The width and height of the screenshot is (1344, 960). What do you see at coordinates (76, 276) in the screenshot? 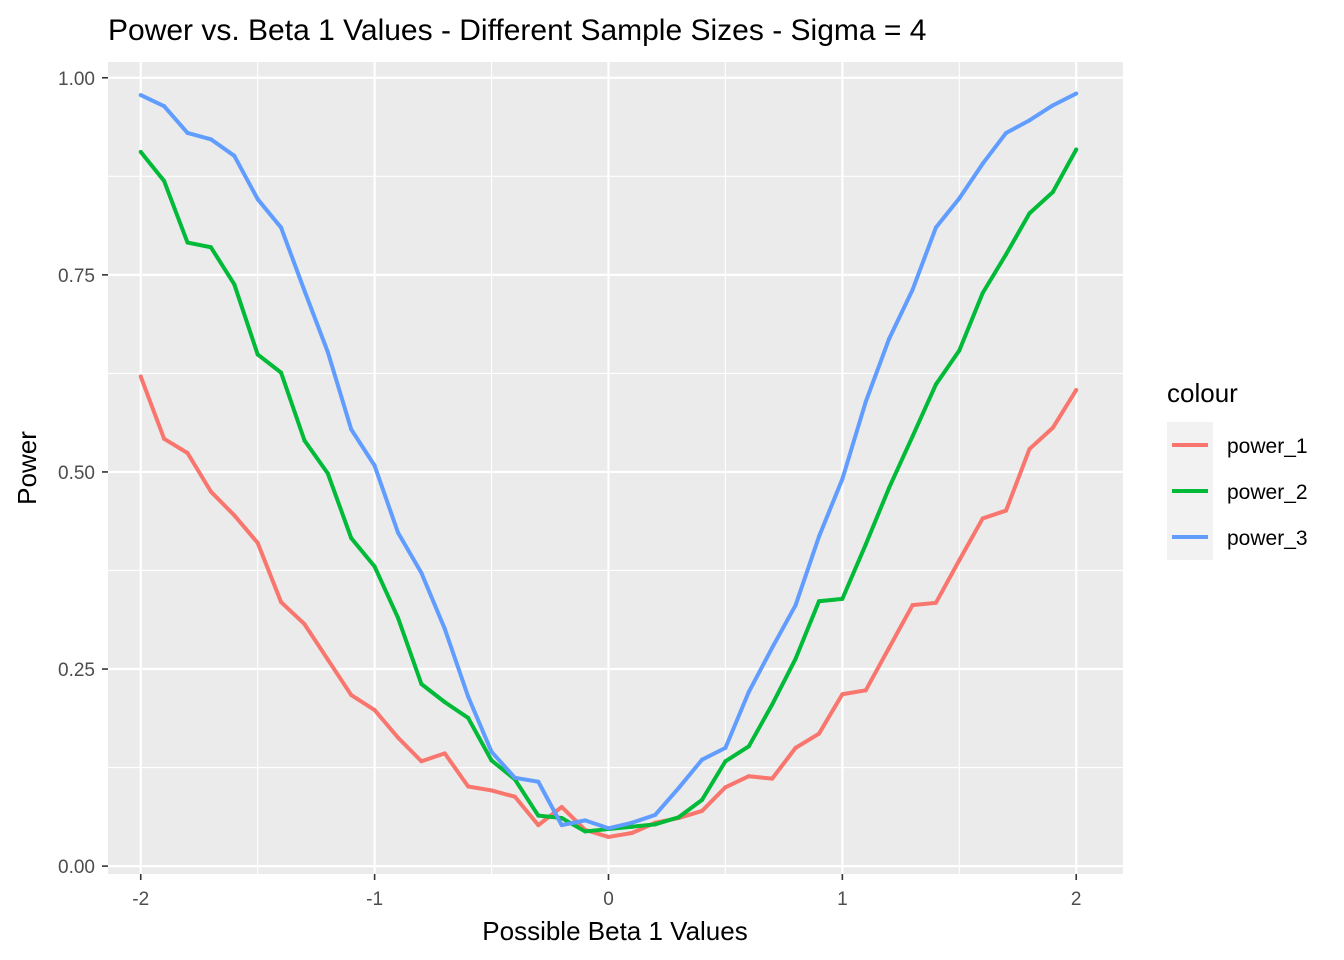
I see `y-tick-label: 0.75` at bounding box center [76, 276].